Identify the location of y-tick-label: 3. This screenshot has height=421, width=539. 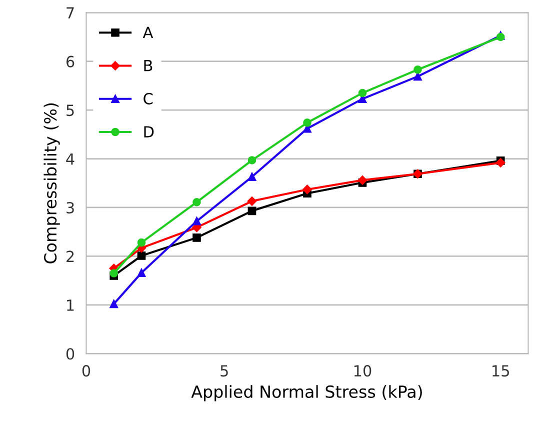
(70, 208).